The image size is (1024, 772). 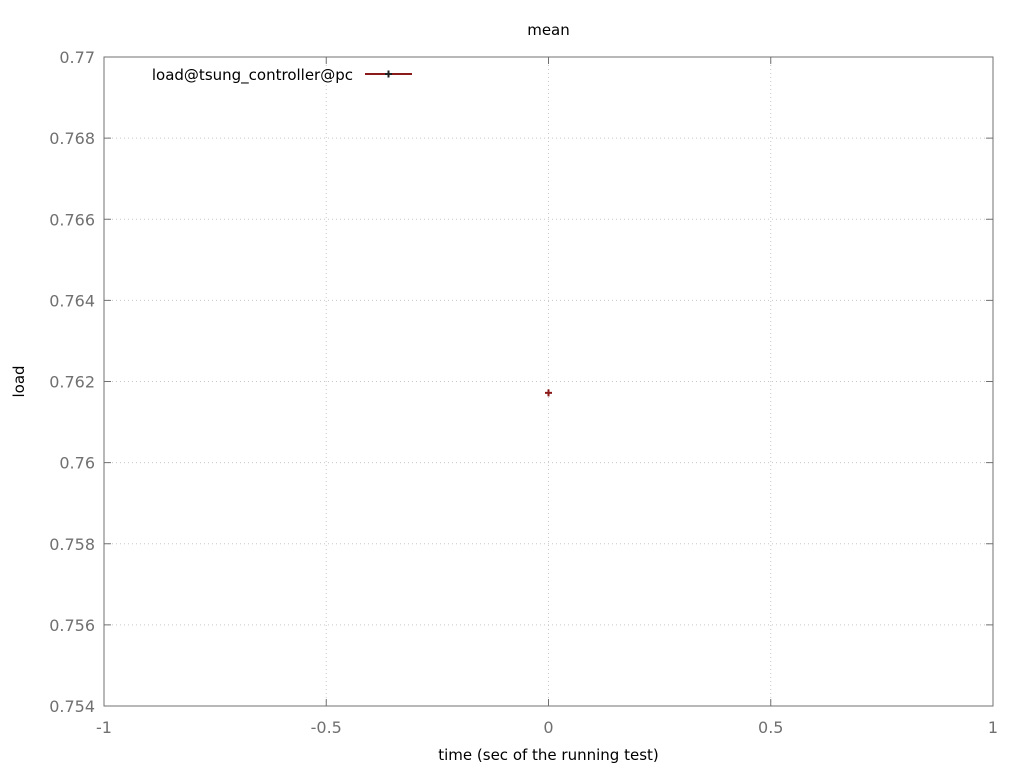 What do you see at coordinates (77, 463) in the screenshot?
I see `y-tick-label: 0.76` at bounding box center [77, 463].